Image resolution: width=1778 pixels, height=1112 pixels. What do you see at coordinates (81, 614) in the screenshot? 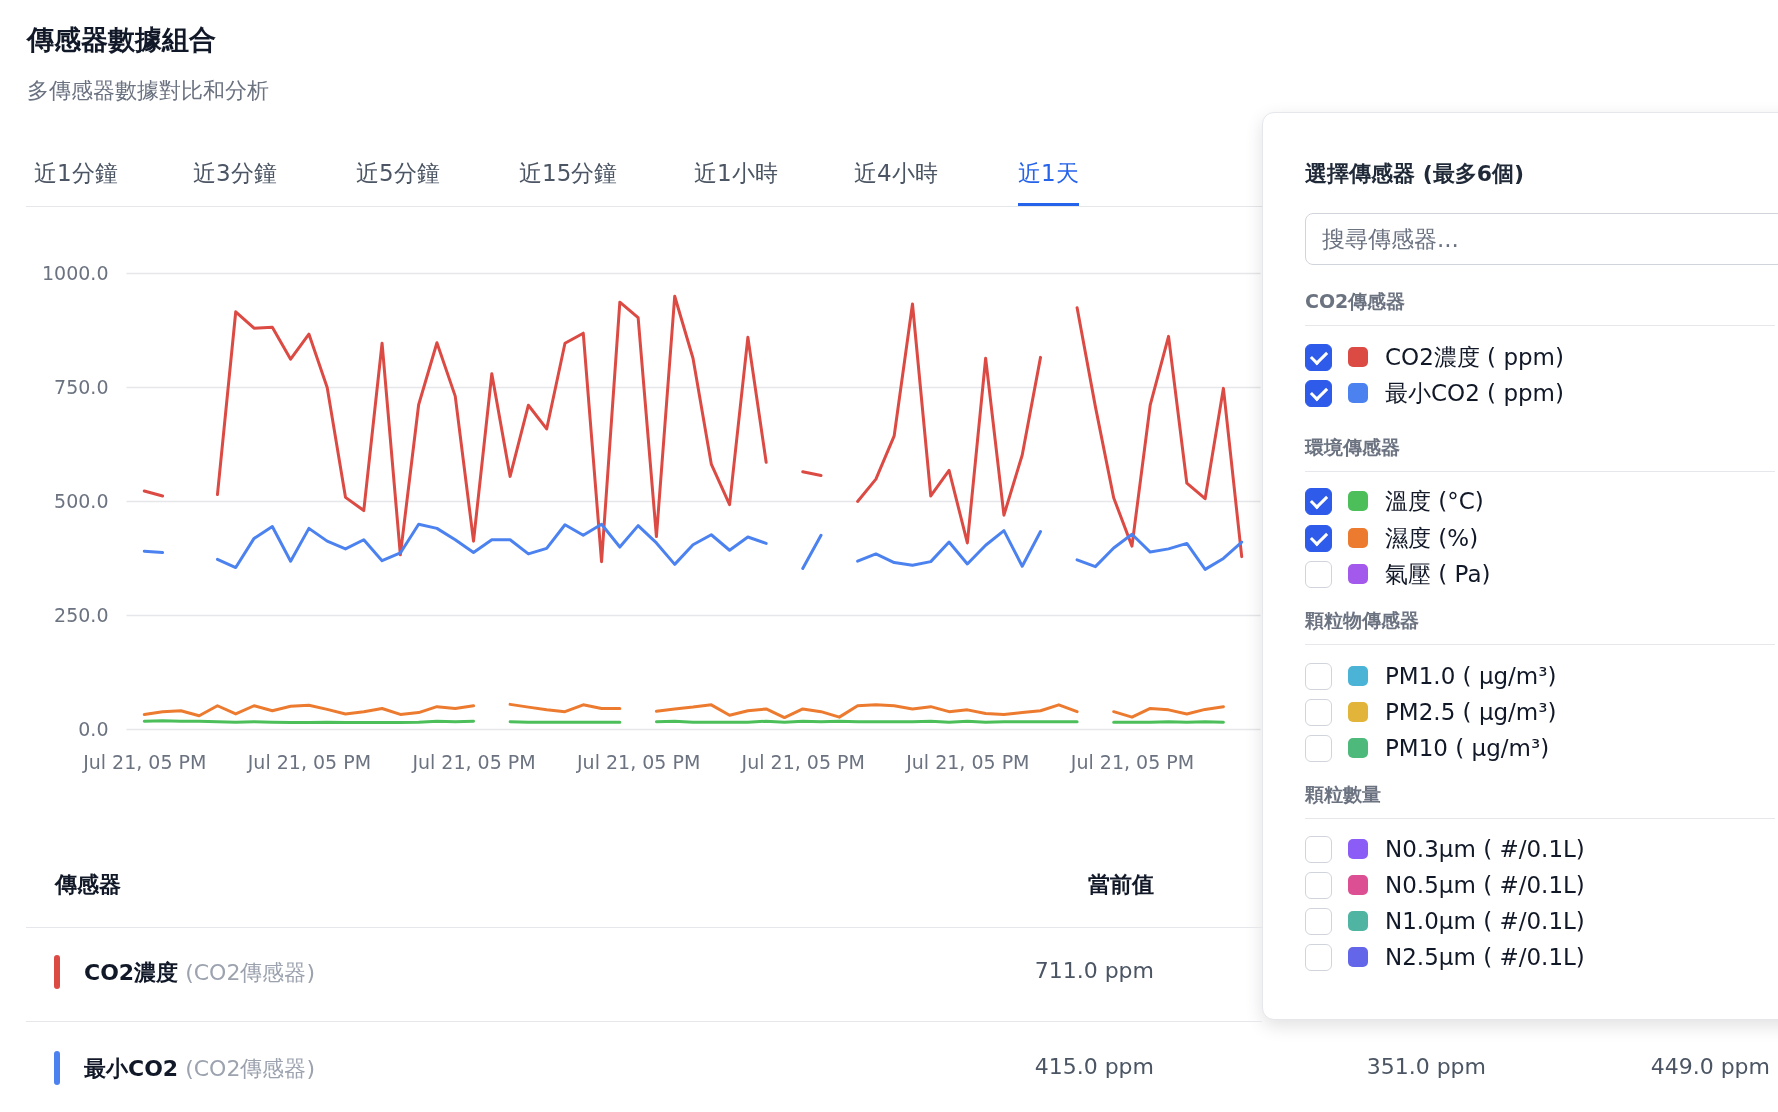
I see `y-tick-label: 250.0` at bounding box center [81, 614].